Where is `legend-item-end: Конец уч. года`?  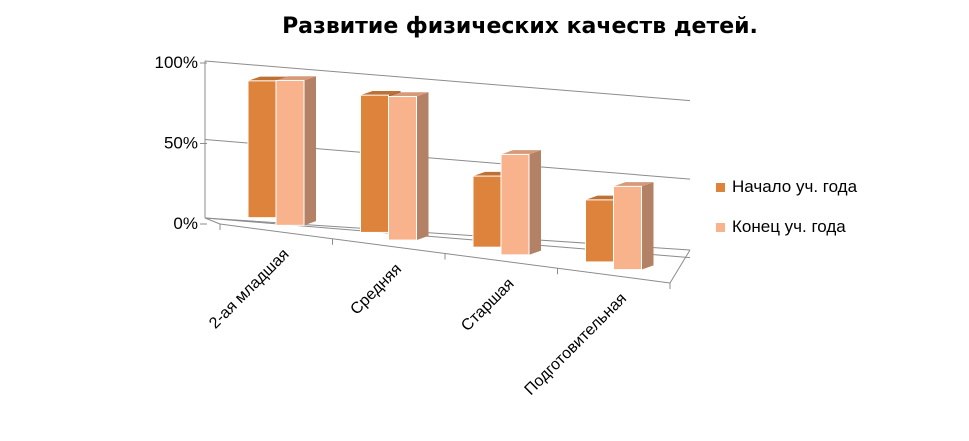 legend-item-end: Конец уч. года is located at coordinates (786, 227).